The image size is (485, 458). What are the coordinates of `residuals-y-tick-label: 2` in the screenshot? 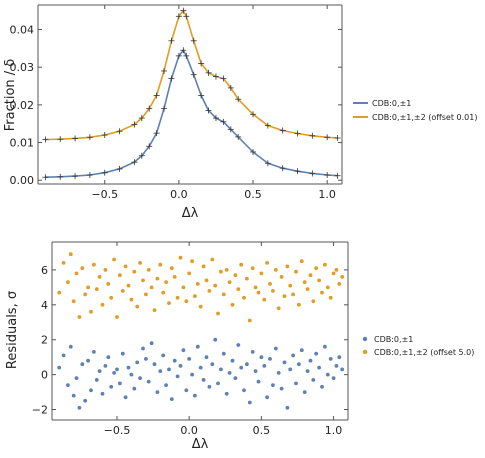 It's located at (44, 340).